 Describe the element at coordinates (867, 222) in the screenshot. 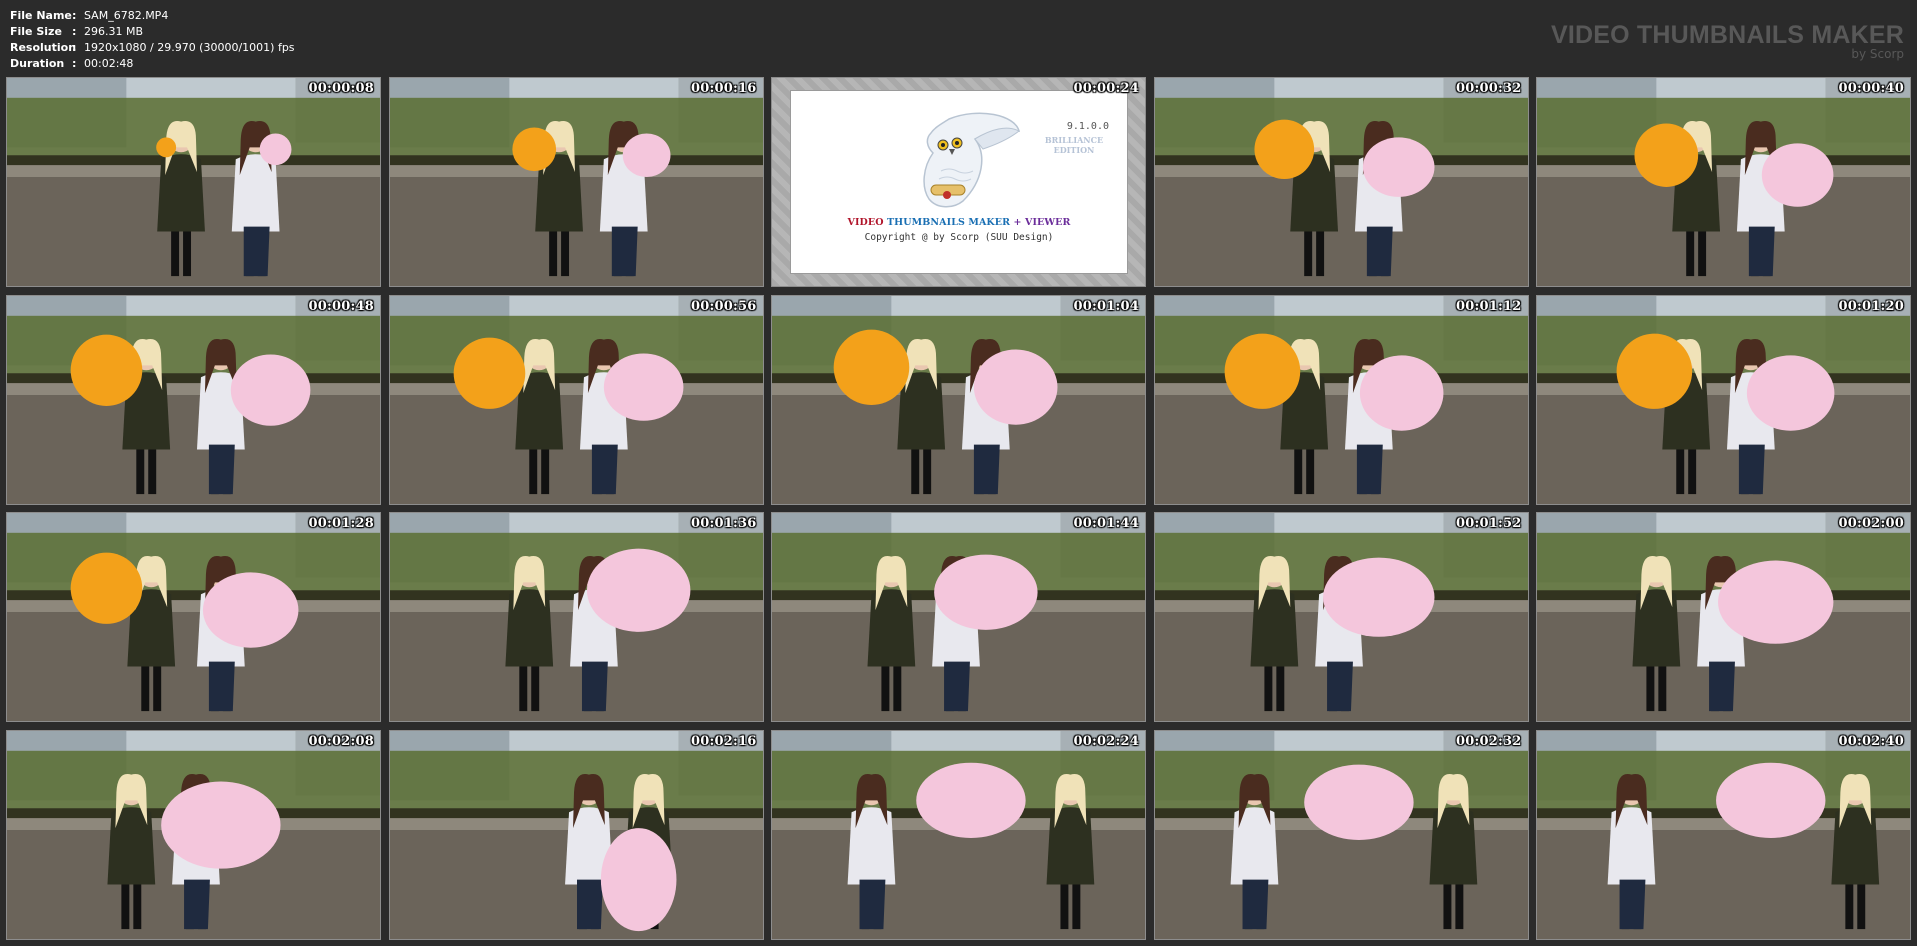

I see `product-part1: VIDEO` at that location.